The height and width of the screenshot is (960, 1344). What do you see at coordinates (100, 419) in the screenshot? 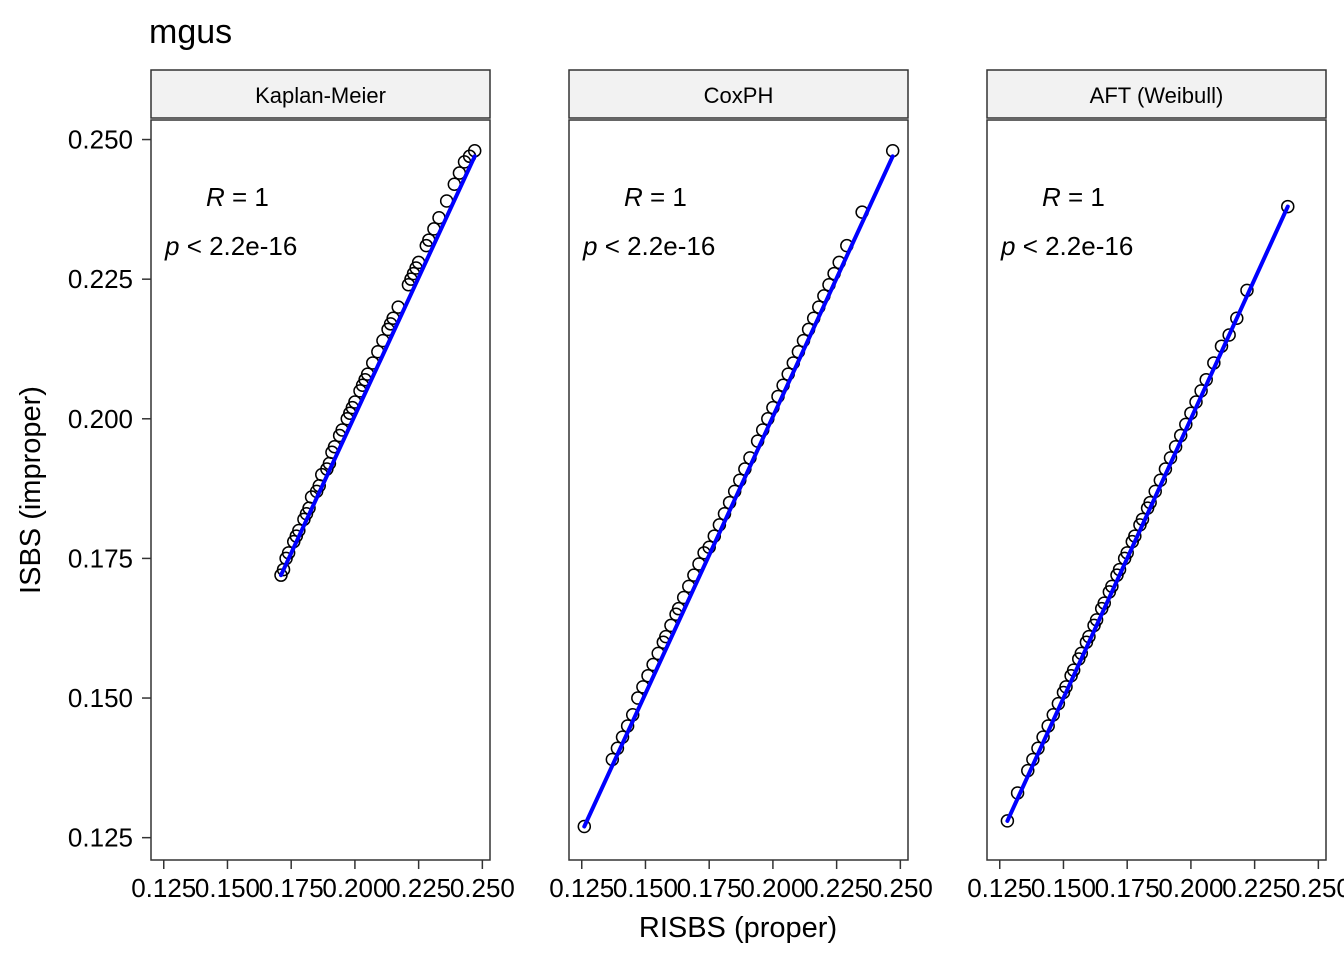
I see `y-tick-label: 0.200` at bounding box center [100, 419].